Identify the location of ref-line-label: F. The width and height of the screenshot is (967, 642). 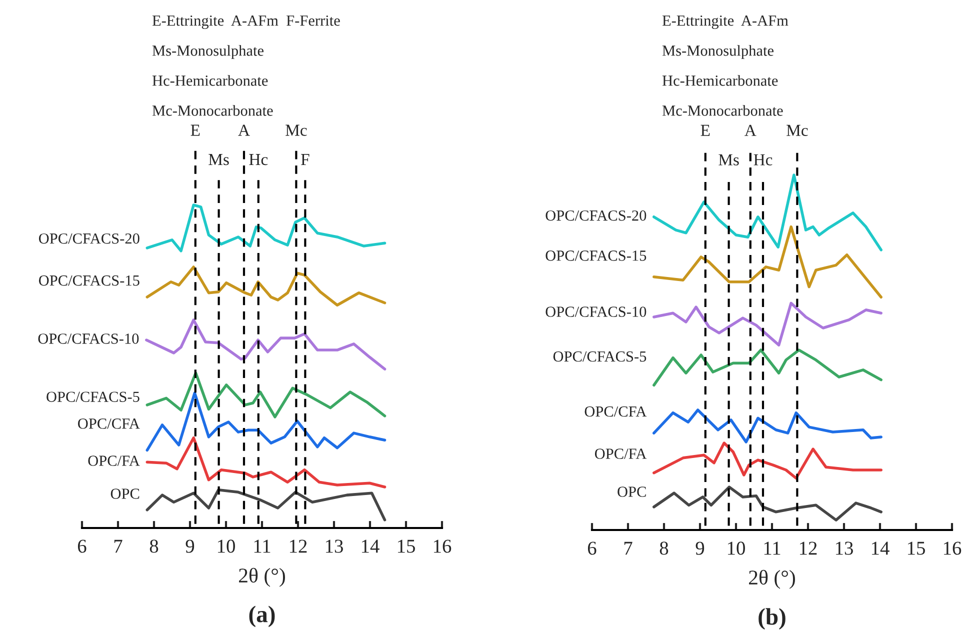
(305, 159).